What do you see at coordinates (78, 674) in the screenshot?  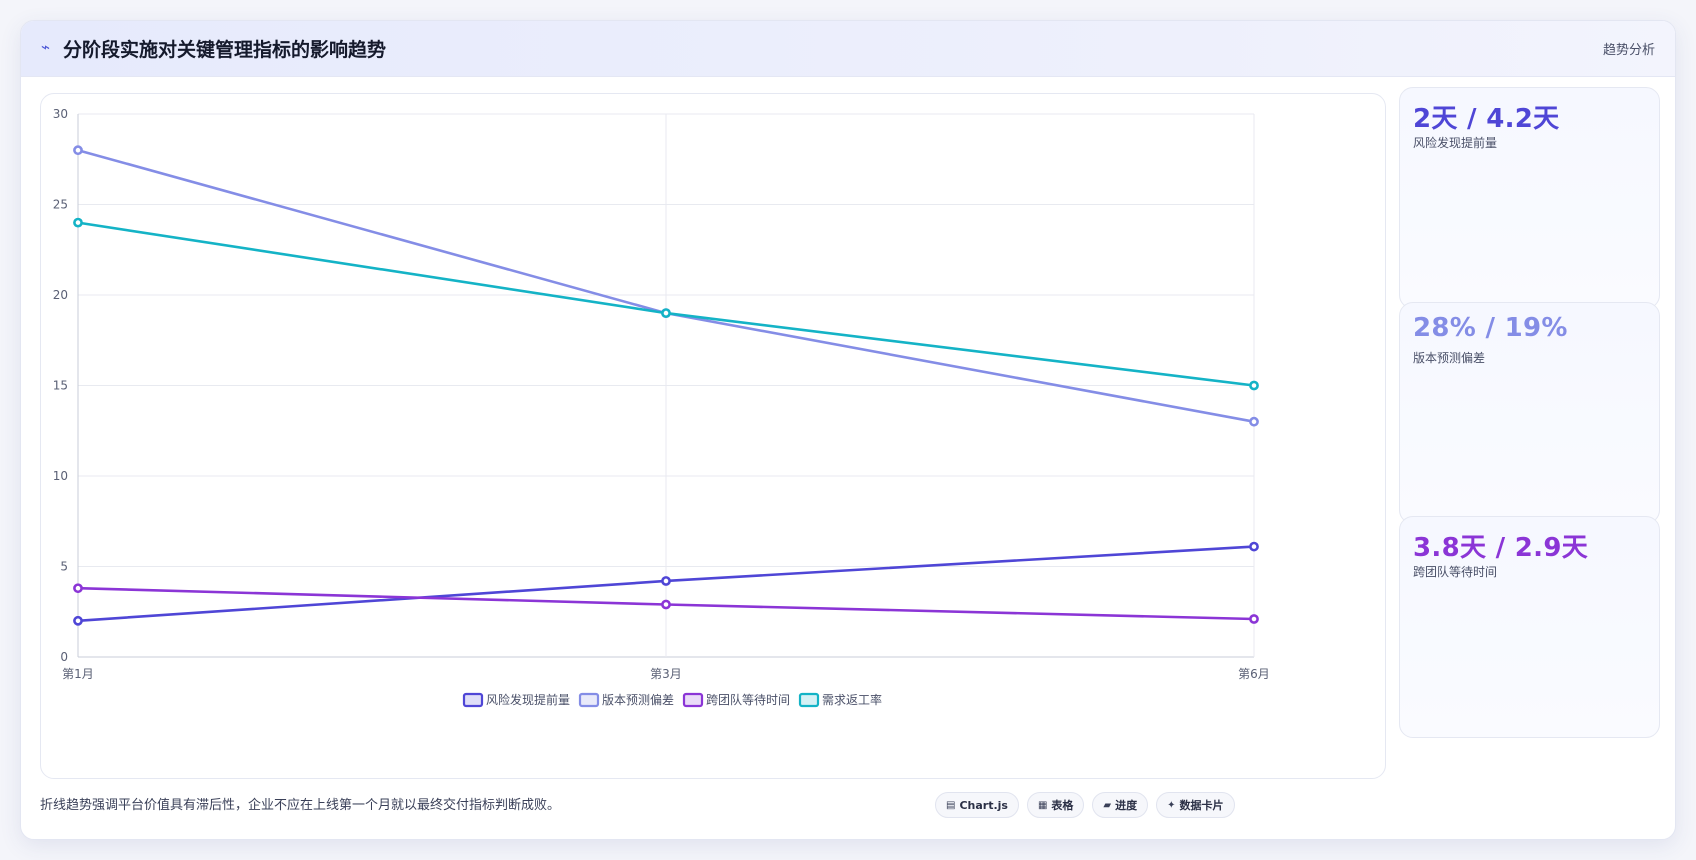 I see `x-tick-label: 第1月` at bounding box center [78, 674].